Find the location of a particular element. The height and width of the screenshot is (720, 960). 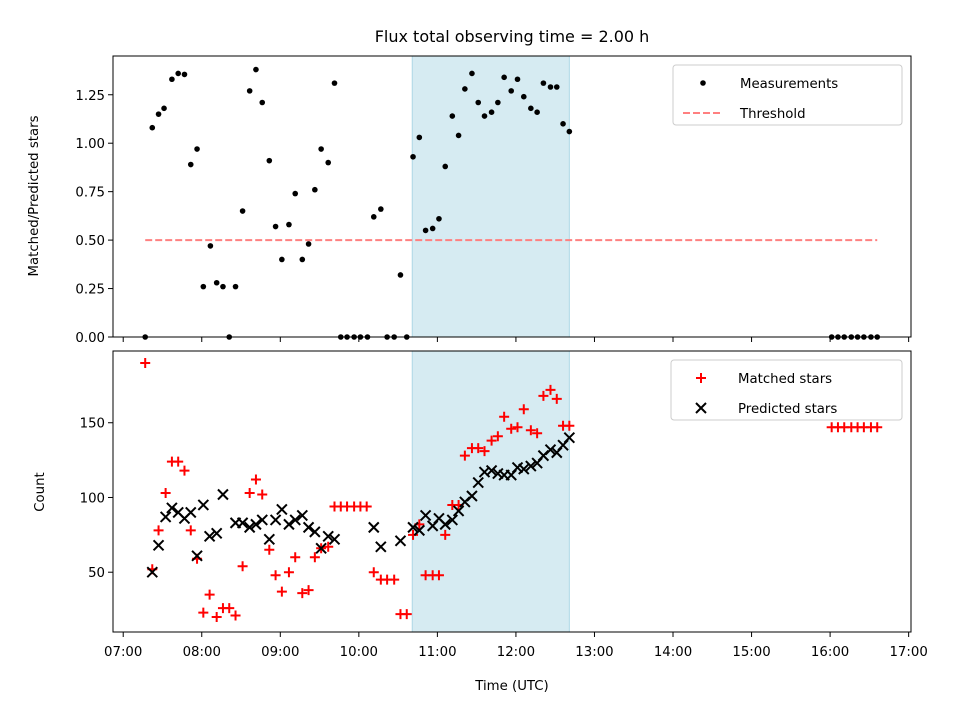

shaded-span is located at coordinates (490, 491).